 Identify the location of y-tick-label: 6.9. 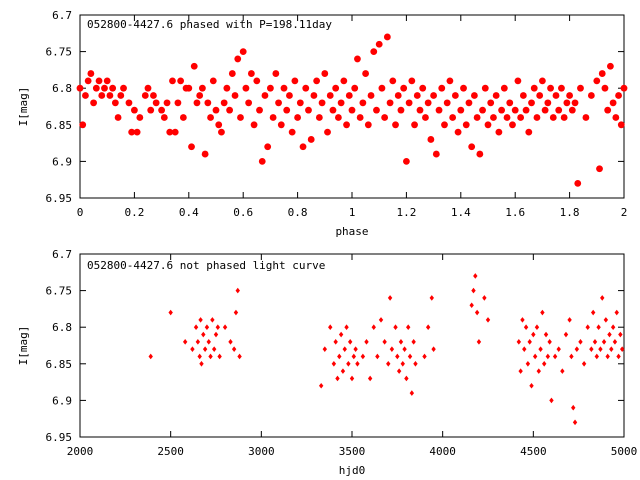
(62, 161).